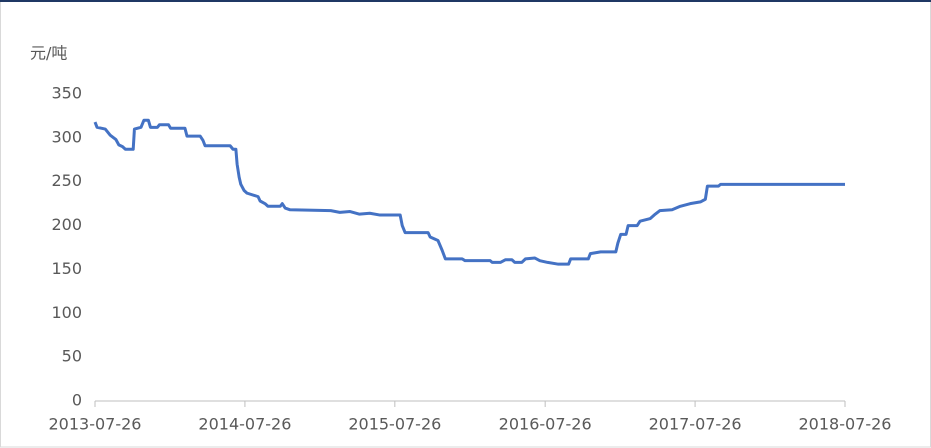  I want to click on y-tick-label: 0, so click(77, 400).